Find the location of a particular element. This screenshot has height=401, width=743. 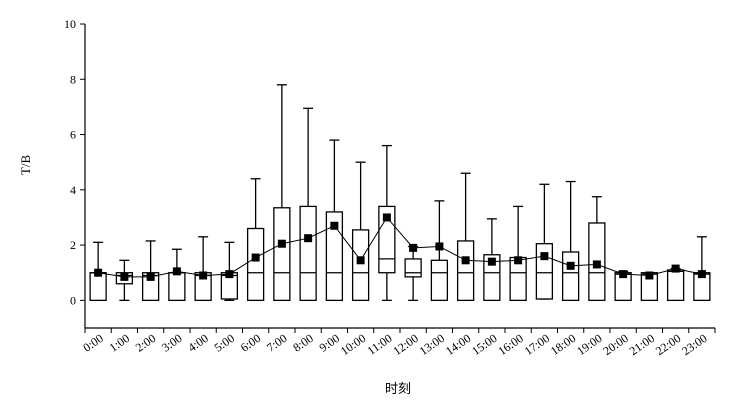

x-tick-label: 23:00 is located at coordinates (694, 344).